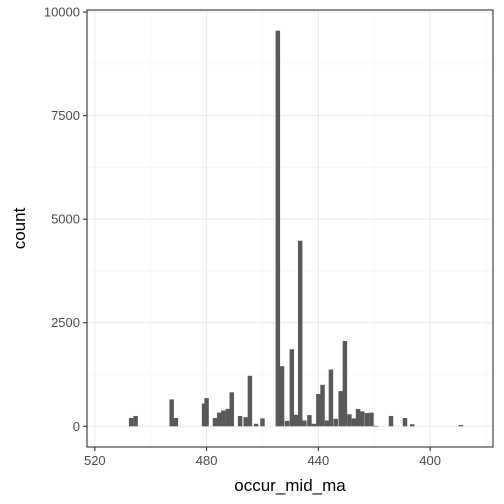 Image resolution: width=504 pixels, height=504 pixels. I want to click on x-axis-title: occur_mid_ma, so click(290, 485).